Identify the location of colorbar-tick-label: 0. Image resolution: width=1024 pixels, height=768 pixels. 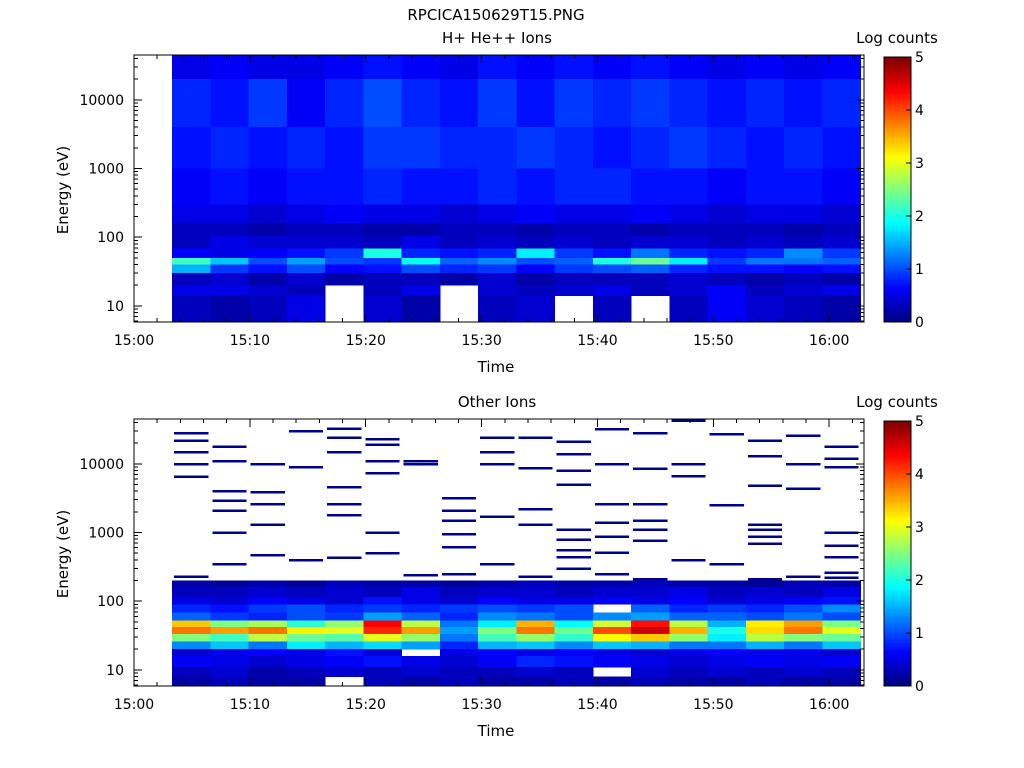
(919, 323).